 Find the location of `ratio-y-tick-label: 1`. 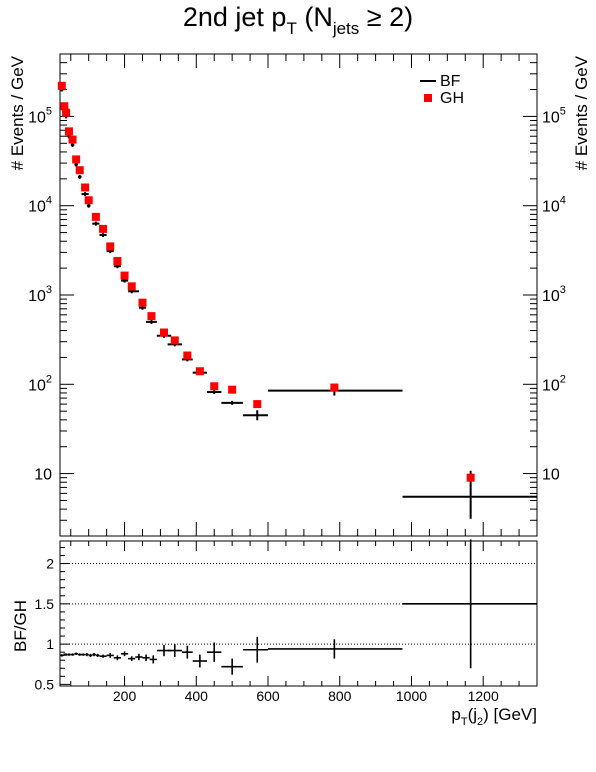

ratio-y-tick-label: 1 is located at coordinates (50, 644).